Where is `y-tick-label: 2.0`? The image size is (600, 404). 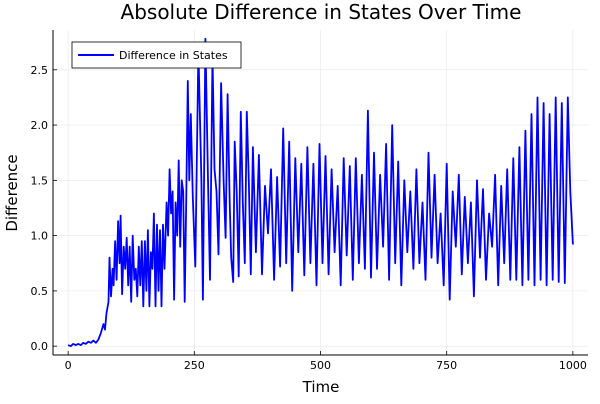 y-tick-label: 2.0 is located at coordinates (40, 125).